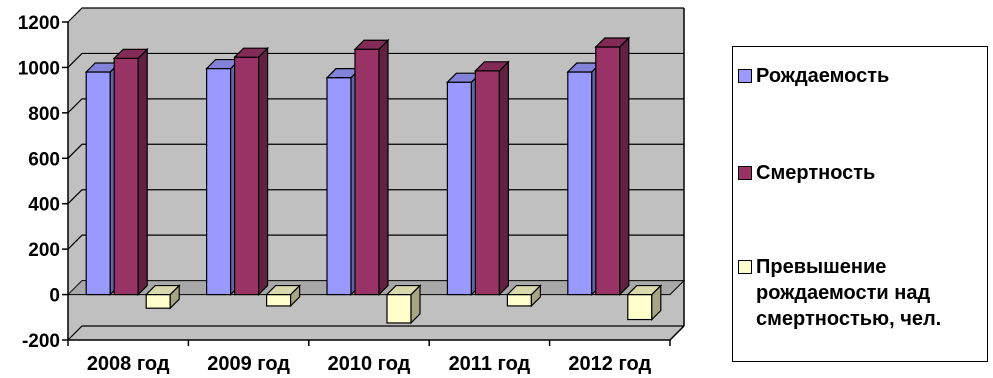 This screenshot has height=378, width=993. What do you see at coordinates (41, 341) in the screenshot?
I see `y-tick-label: -200` at bounding box center [41, 341].